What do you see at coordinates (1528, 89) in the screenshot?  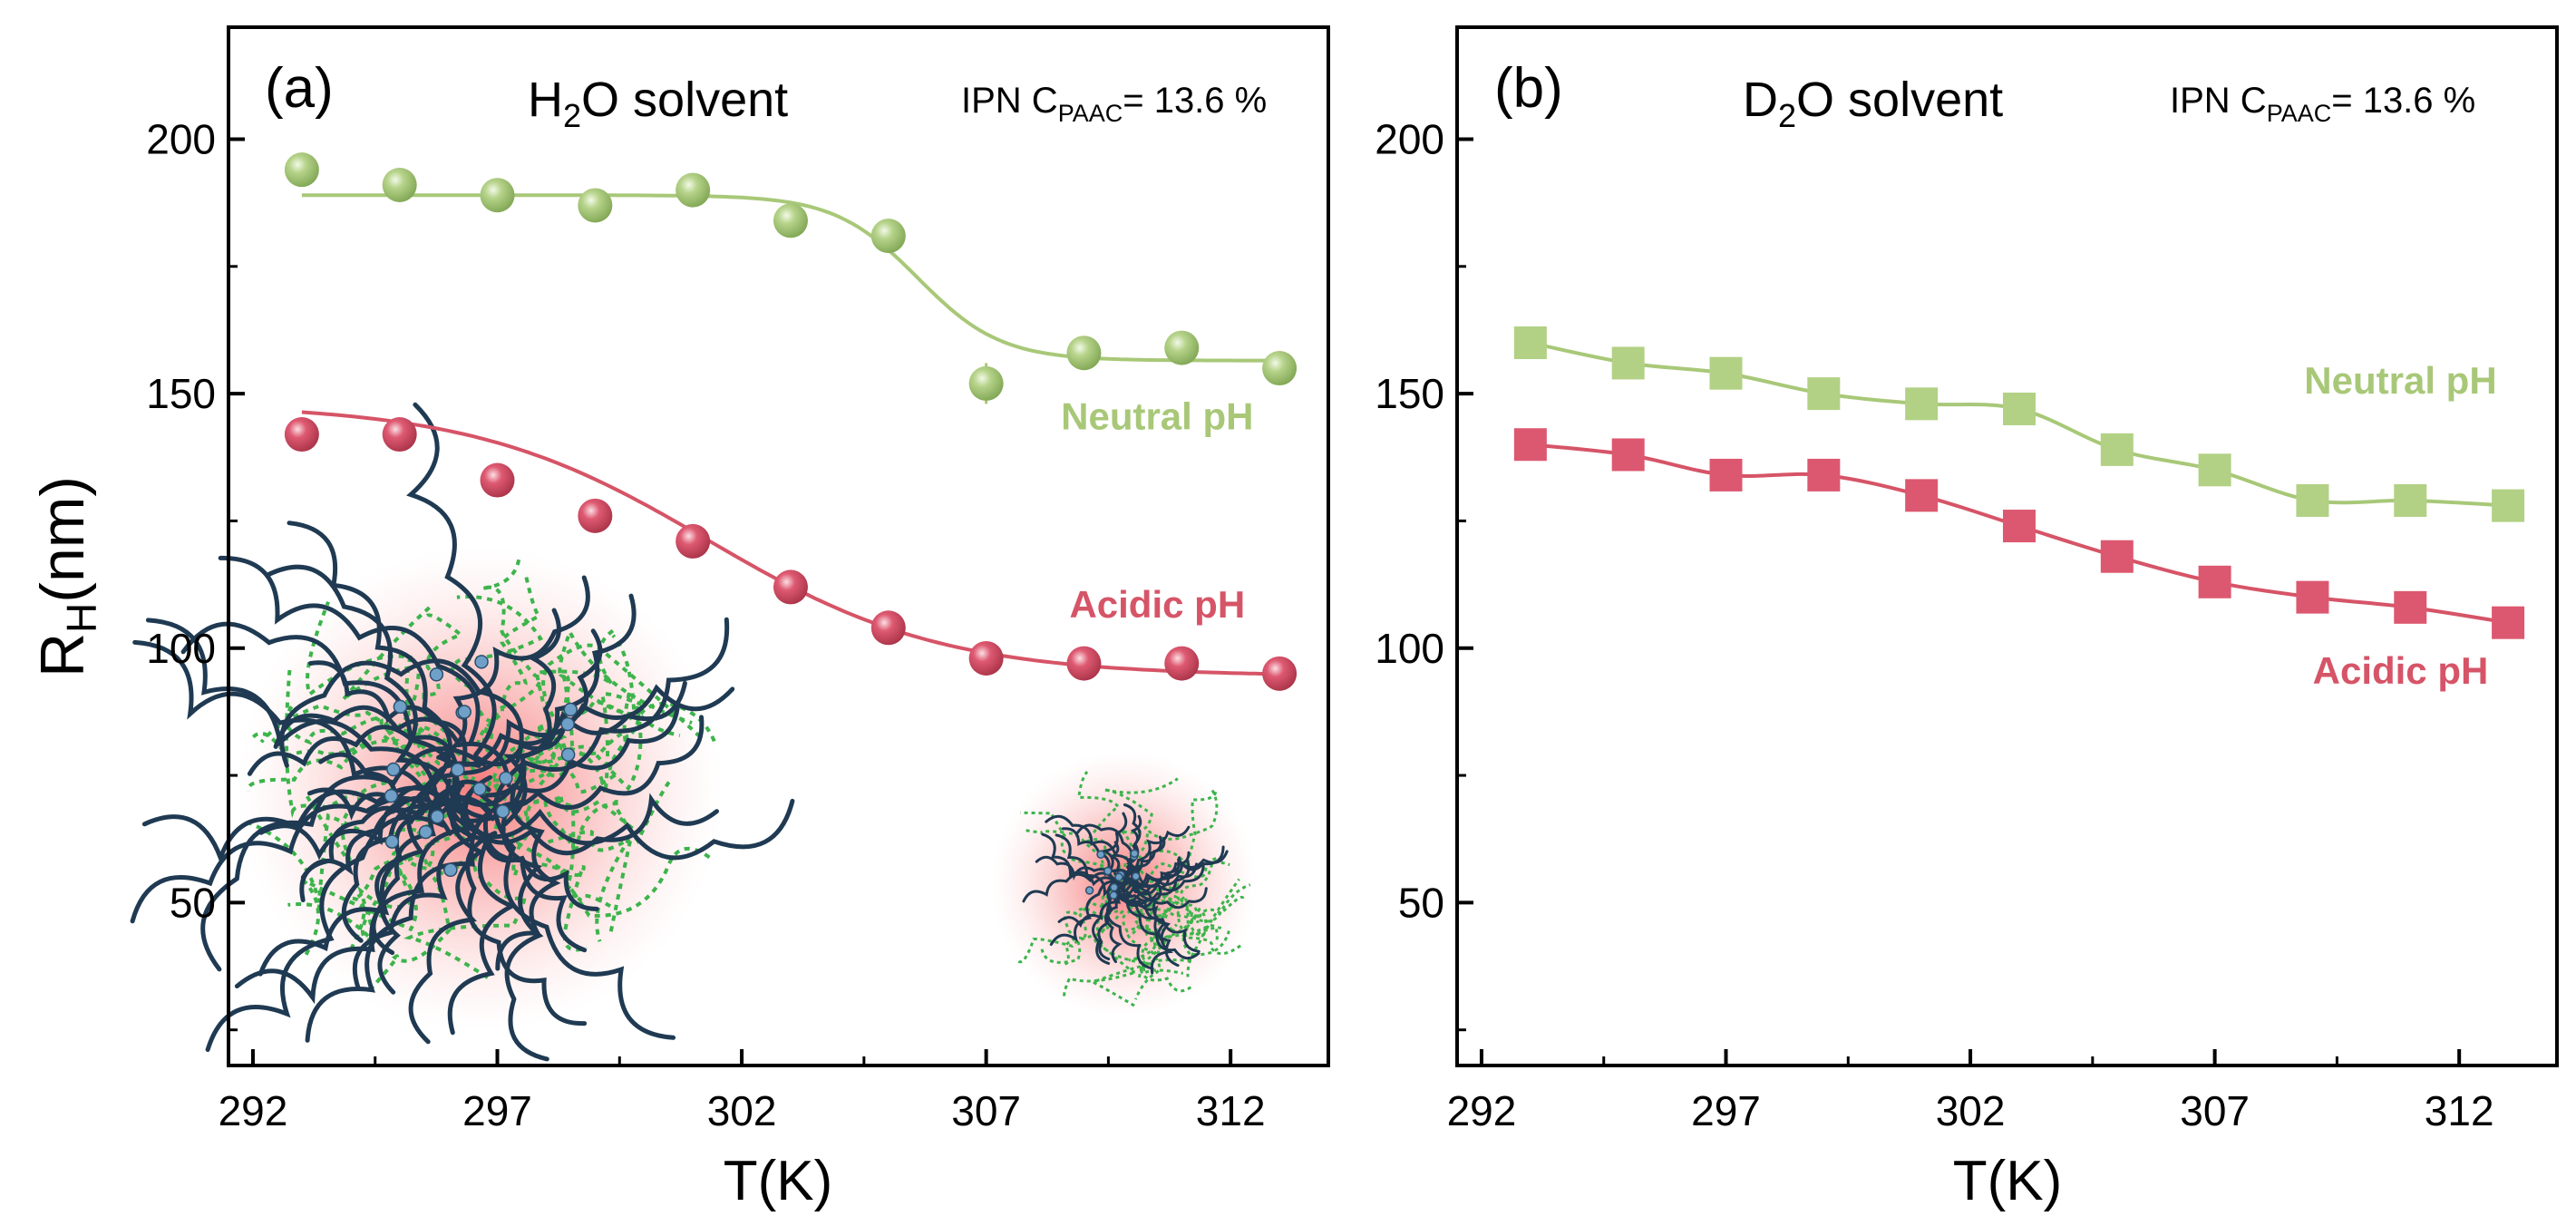 I see `panel-label-b: (b)` at bounding box center [1528, 89].